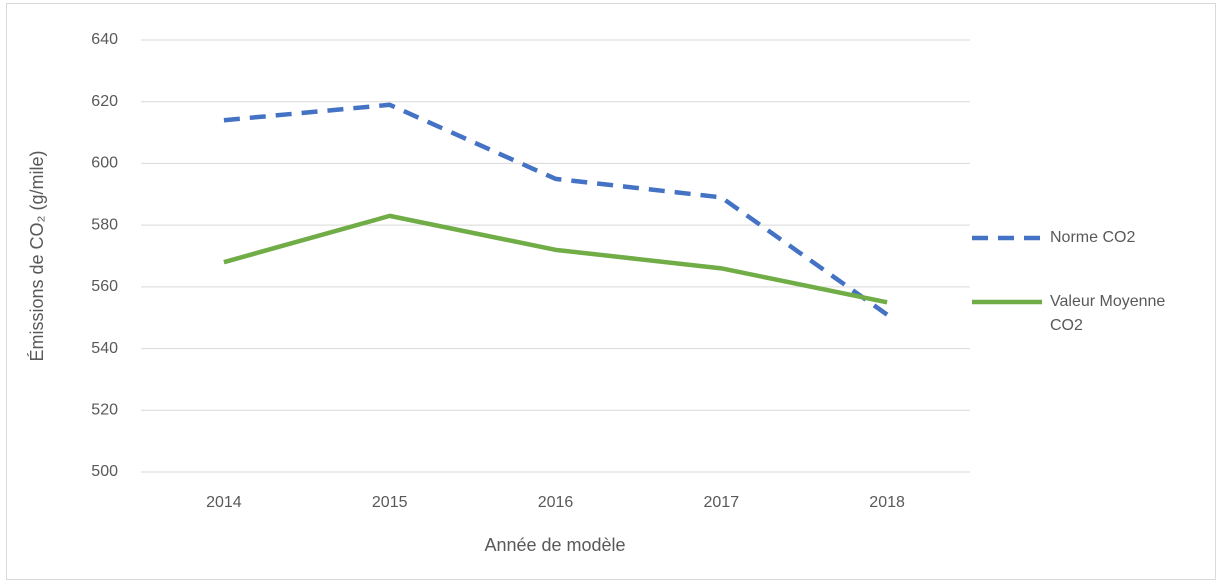  Describe the element at coordinates (104, 39) in the screenshot. I see `y-tick-label: 640` at that location.